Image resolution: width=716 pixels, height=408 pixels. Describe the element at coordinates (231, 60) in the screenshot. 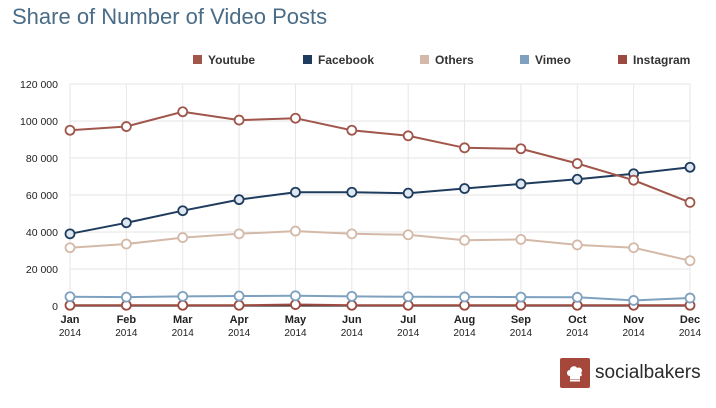

I see `legend-item-youtube: Youtube` at that location.